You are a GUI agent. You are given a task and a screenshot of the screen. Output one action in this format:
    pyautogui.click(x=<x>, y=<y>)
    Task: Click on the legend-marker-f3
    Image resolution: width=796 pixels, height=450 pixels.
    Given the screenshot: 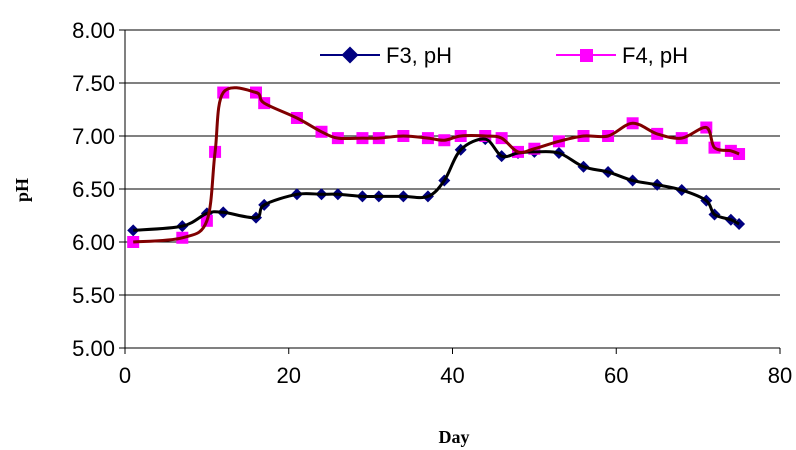 What is the action you would take?
    pyautogui.click(x=350, y=55)
    